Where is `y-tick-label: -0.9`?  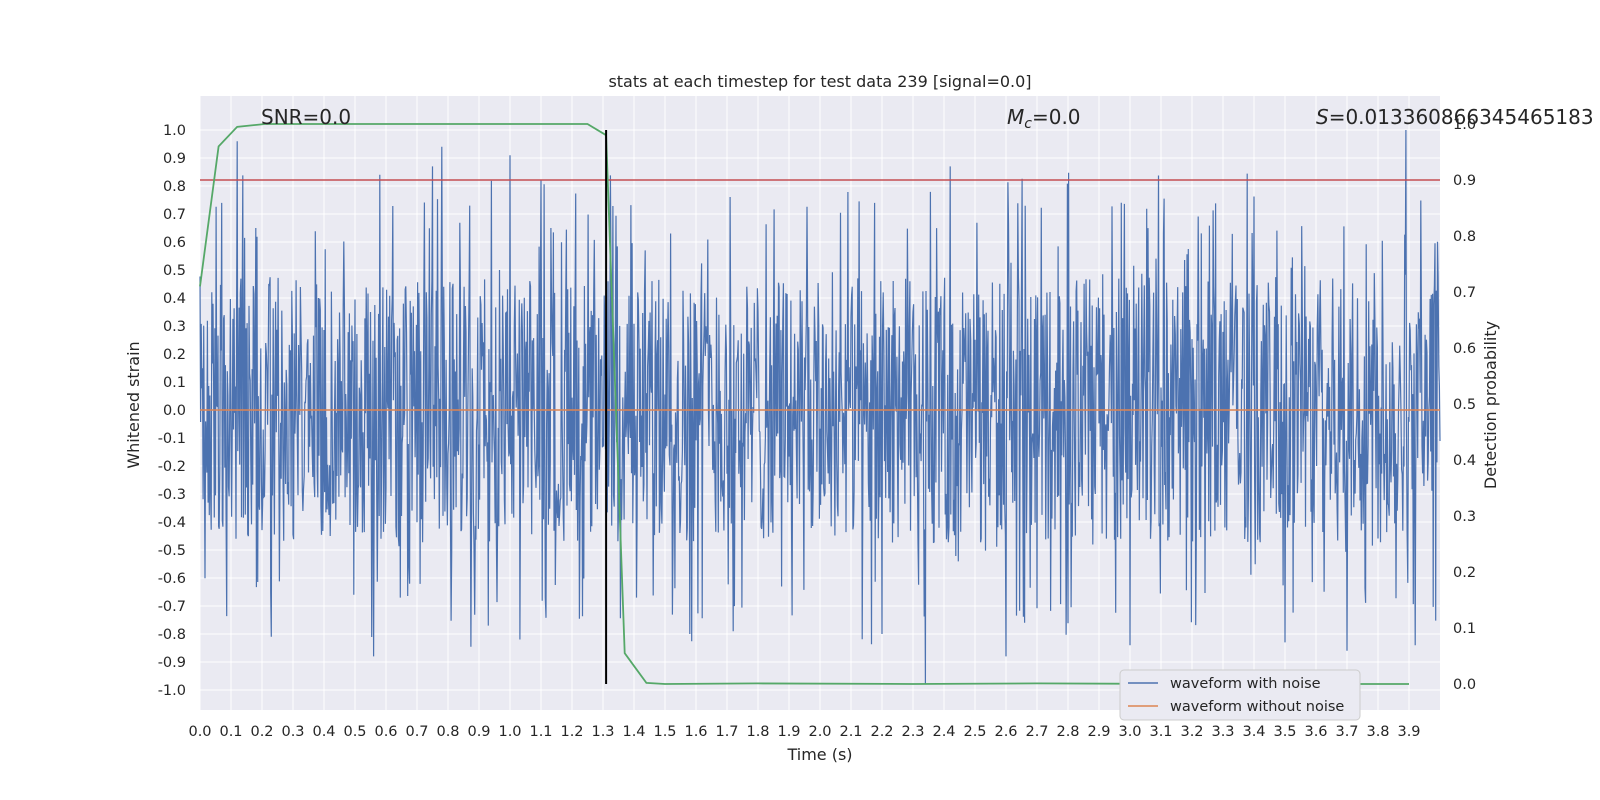
y-tick-label: -0.9 is located at coordinates (172, 663).